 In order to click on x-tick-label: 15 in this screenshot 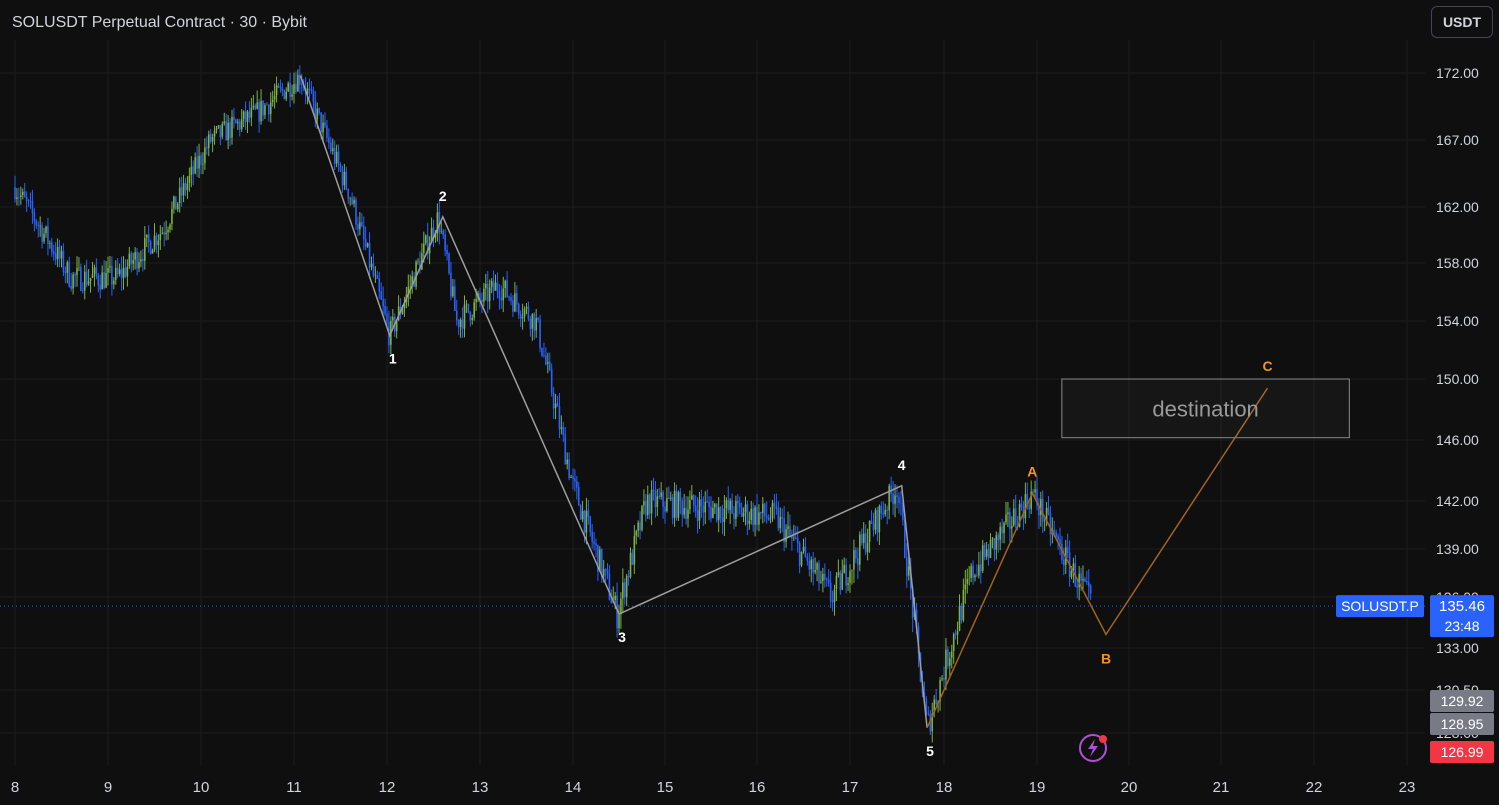, I will do `click(665, 787)`.